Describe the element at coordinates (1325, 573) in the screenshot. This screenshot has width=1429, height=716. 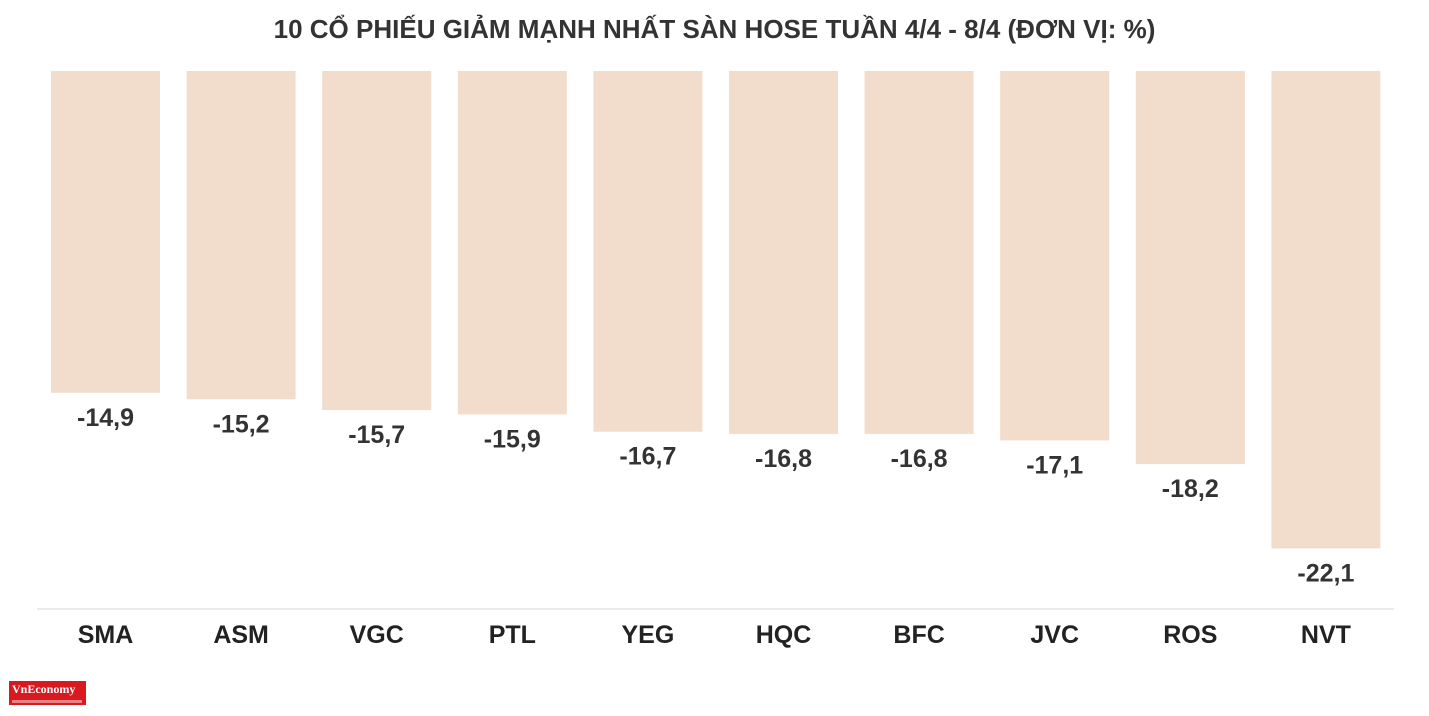
I see `value-label-nvt: -22,1` at that location.